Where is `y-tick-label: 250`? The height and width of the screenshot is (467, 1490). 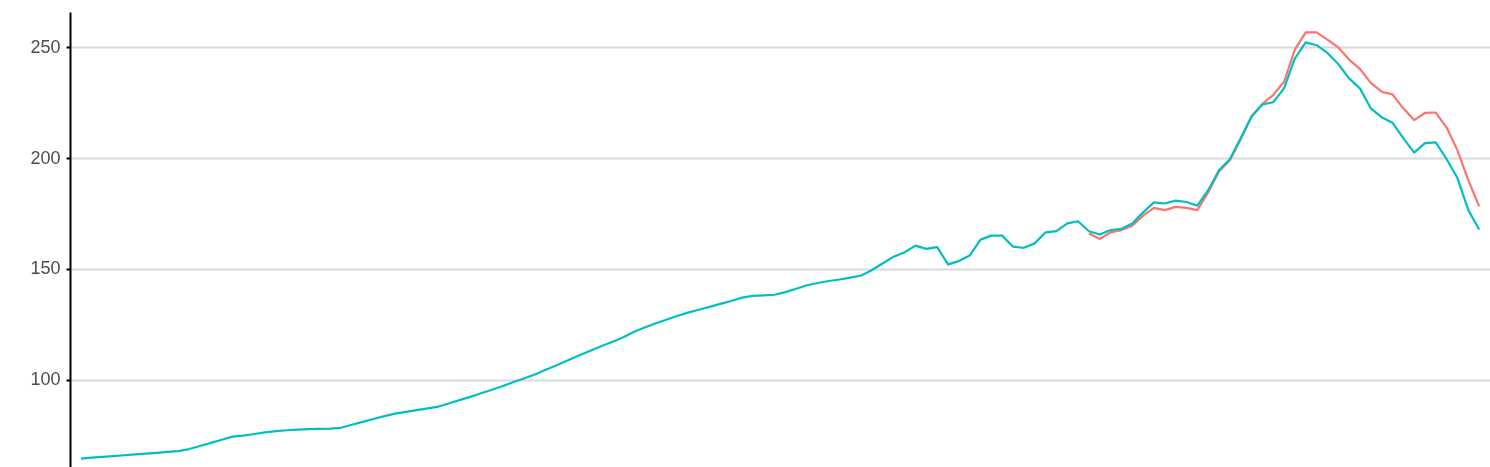 y-tick-label: 250 is located at coordinates (45, 46).